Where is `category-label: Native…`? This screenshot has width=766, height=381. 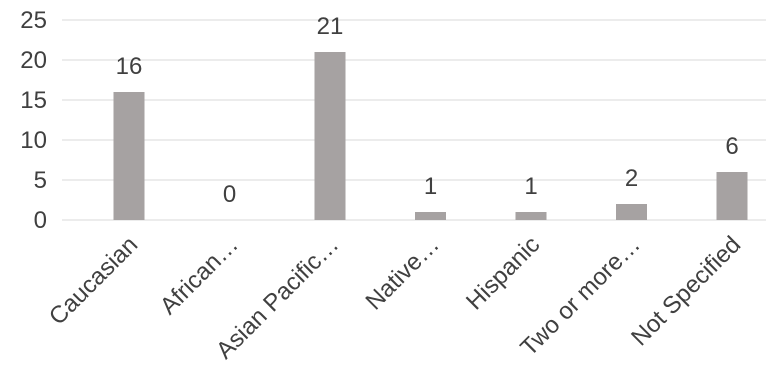 category-label: Native… is located at coordinates (403, 273).